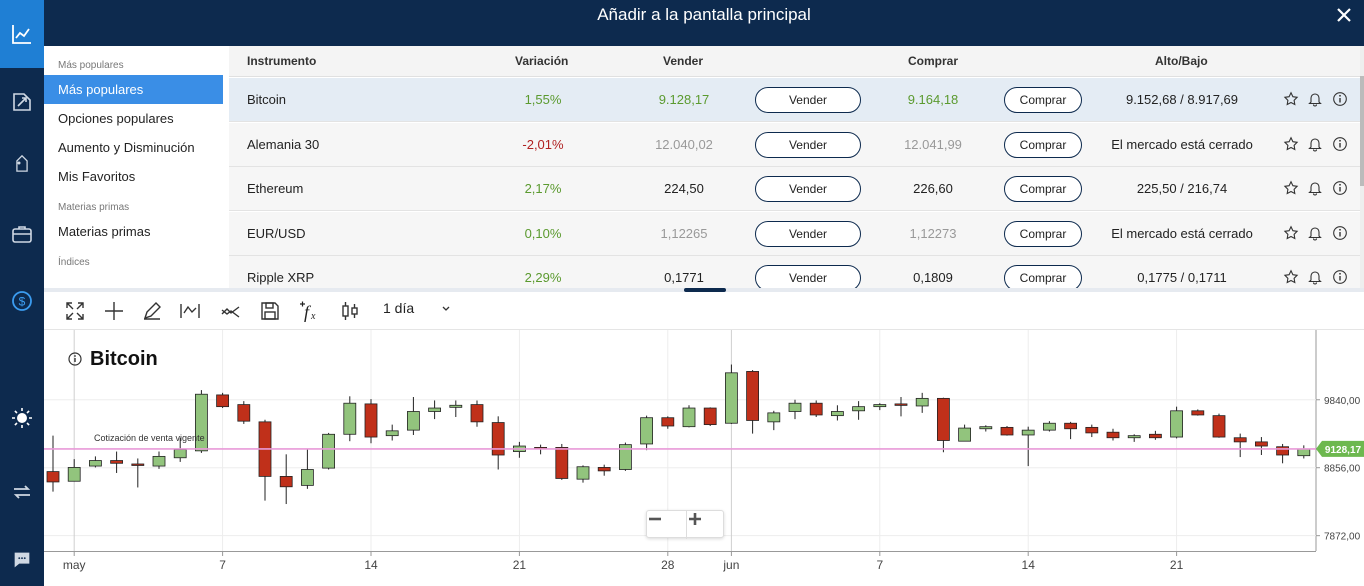 Image resolution: width=1364 pixels, height=586 pixels. Describe the element at coordinates (114, 311) in the screenshot. I see `crosshair-button` at that location.